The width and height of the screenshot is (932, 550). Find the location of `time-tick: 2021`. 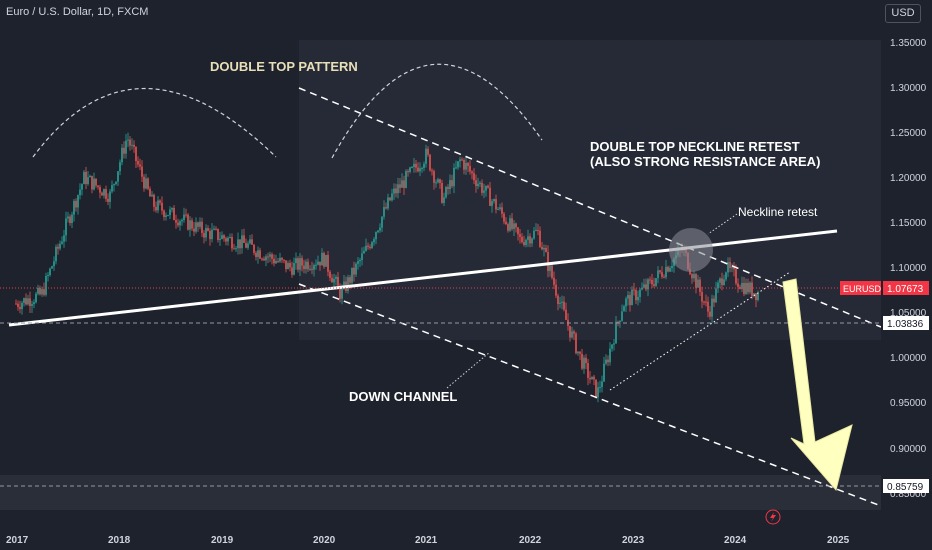

time-tick: 2021 is located at coordinates (426, 540).